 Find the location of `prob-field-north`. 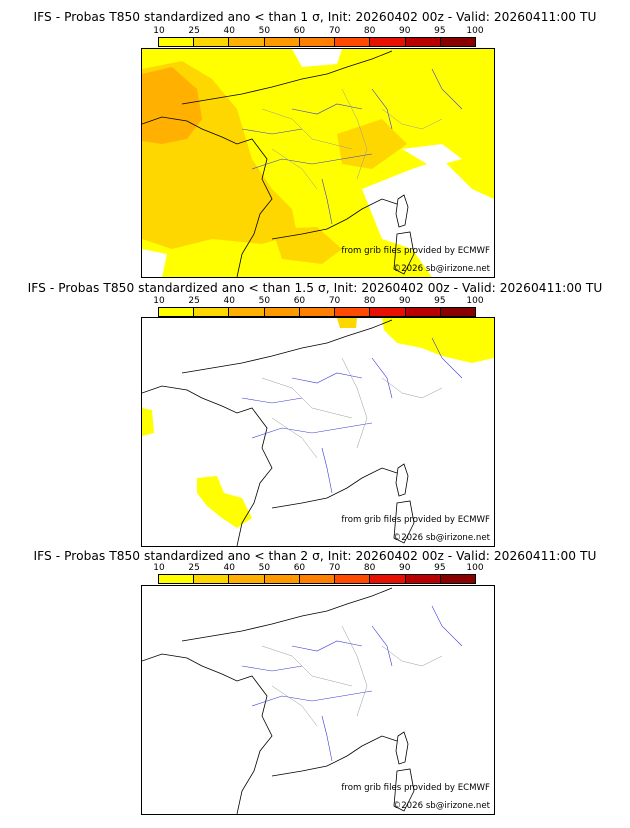

prob-field-north is located at coordinates (347, 323).